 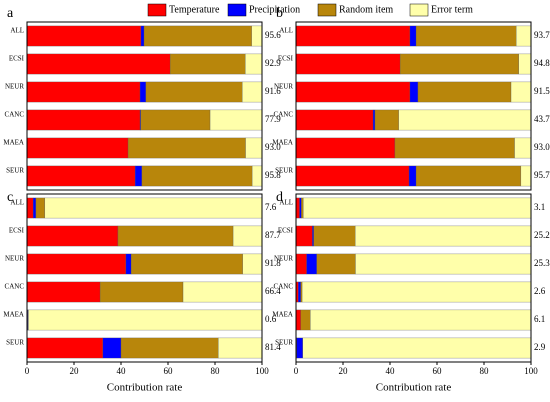 What do you see at coordinates (296, 371) in the screenshot?
I see `x-tick-label: 0` at bounding box center [296, 371].